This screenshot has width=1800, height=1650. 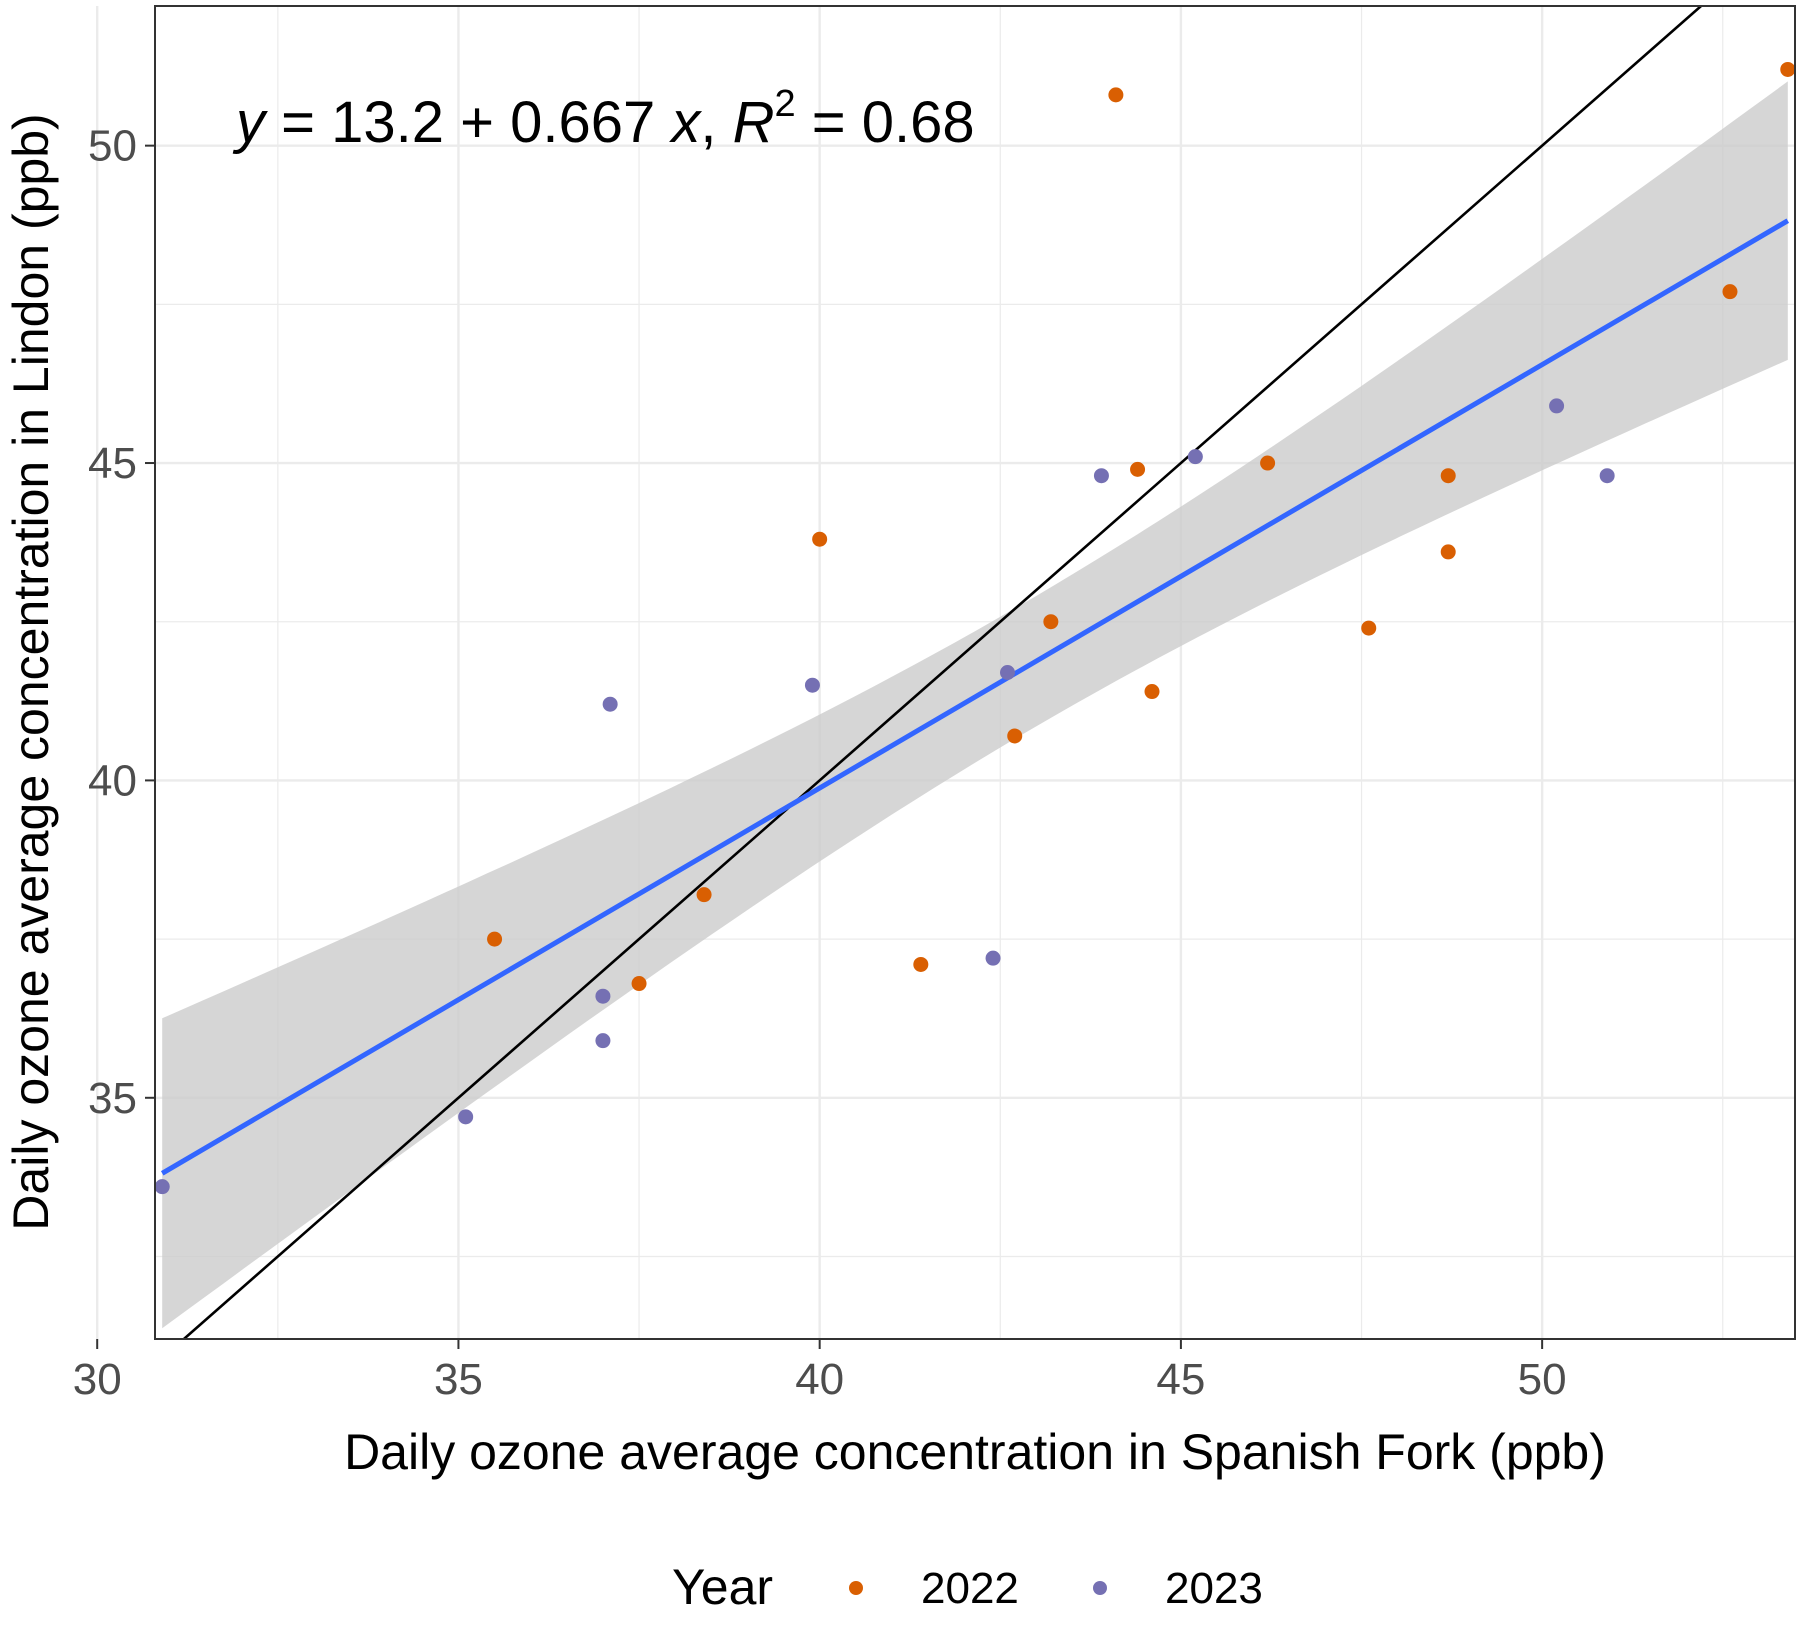 What do you see at coordinates (468, 122) in the screenshot?
I see `equation-body: = 13.2 + 0.667` at bounding box center [468, 122].